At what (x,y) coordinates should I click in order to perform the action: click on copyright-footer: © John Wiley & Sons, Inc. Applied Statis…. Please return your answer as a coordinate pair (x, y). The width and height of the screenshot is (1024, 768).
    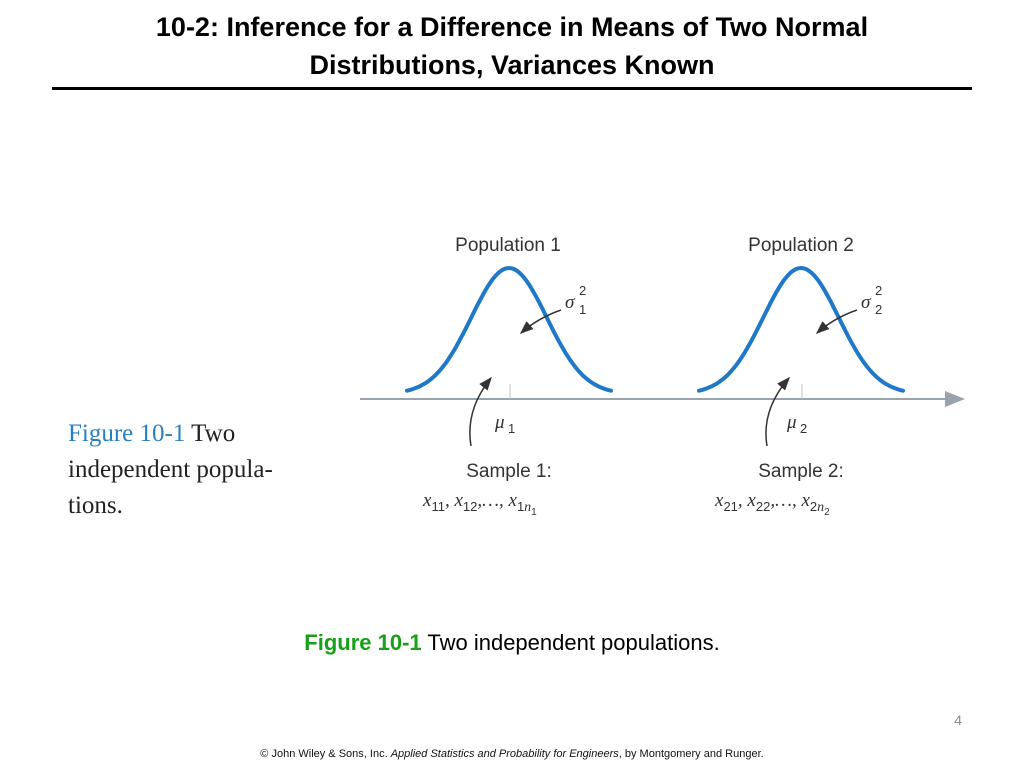
    Looking at the image, I should click on (512, 754).